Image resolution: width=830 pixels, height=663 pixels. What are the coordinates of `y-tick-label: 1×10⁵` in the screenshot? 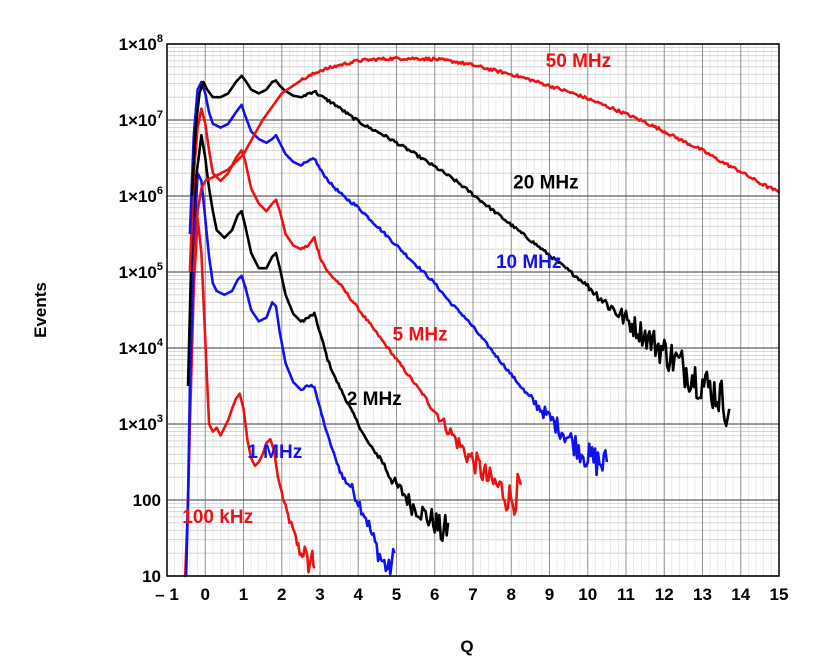 It's located at (141, 271).